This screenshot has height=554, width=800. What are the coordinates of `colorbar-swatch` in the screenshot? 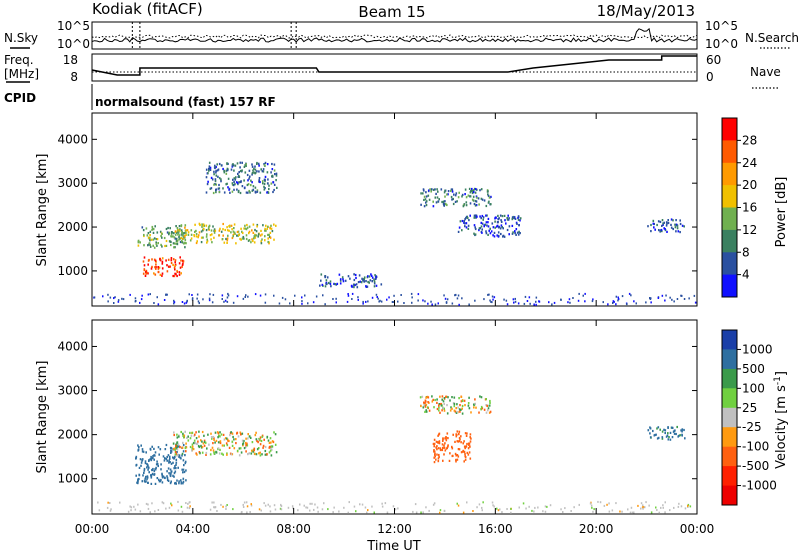 It's located at (729, 264).